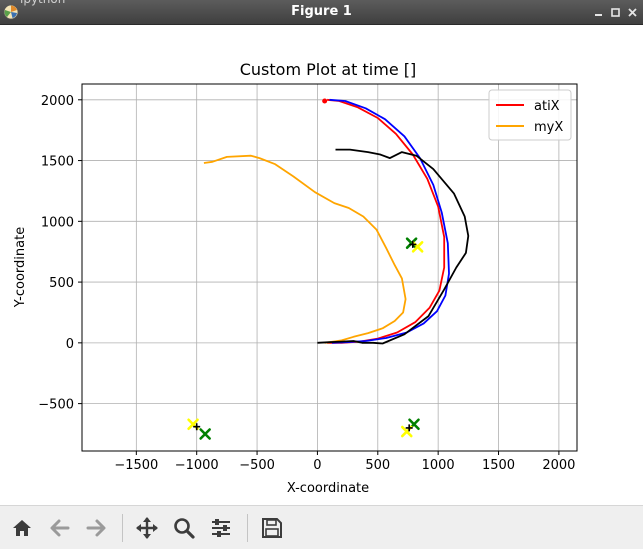  Describe the element at coordinates (328, 488) in the screenshot. I see `x-axis-label: X-coordinate` at that location.